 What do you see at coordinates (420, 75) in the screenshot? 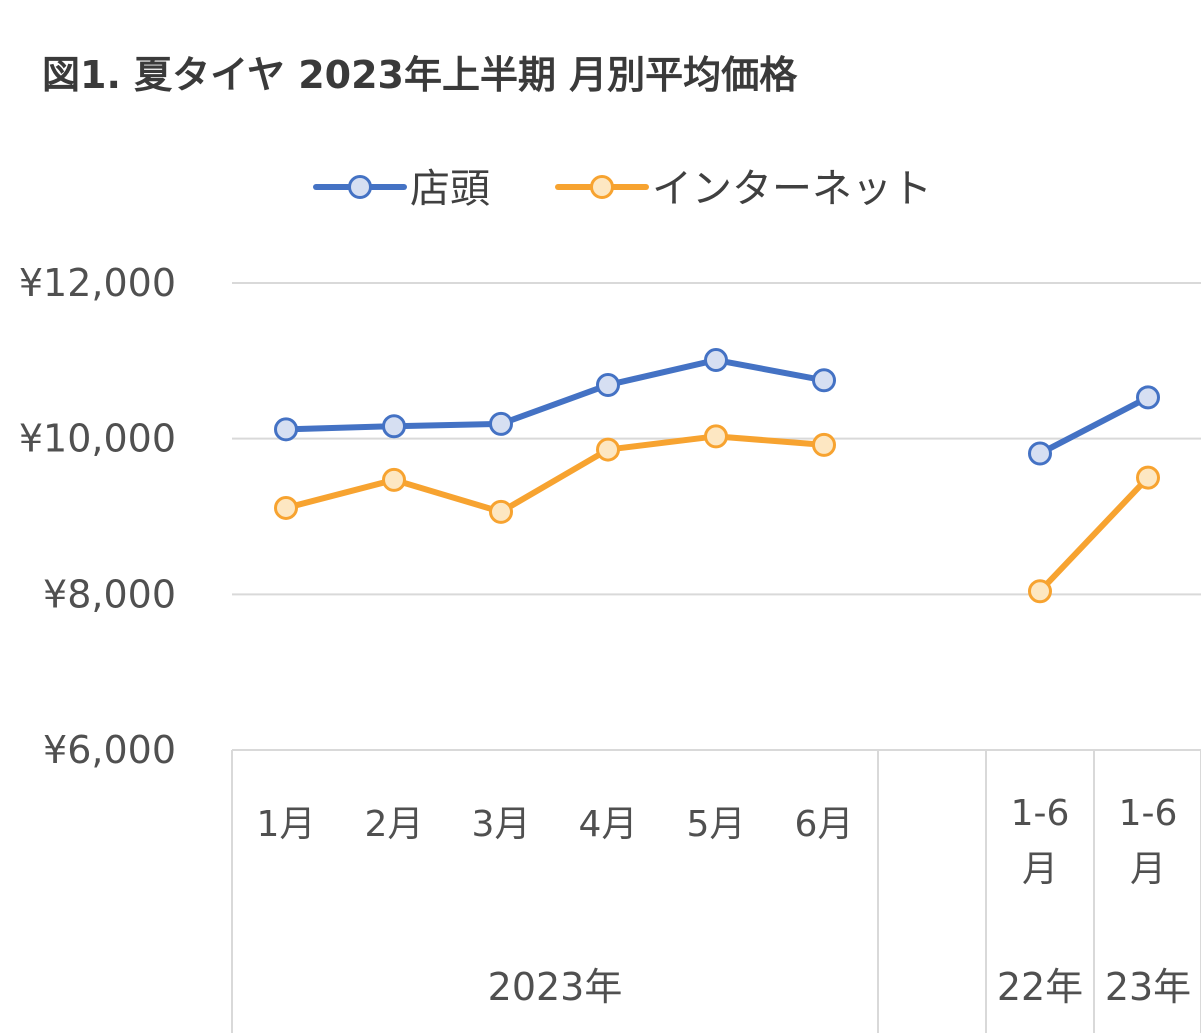
I see `chart-title: 図1. 夏タイヤ 2023年上半期 月別平均価格` at bounding box center [420, 75].